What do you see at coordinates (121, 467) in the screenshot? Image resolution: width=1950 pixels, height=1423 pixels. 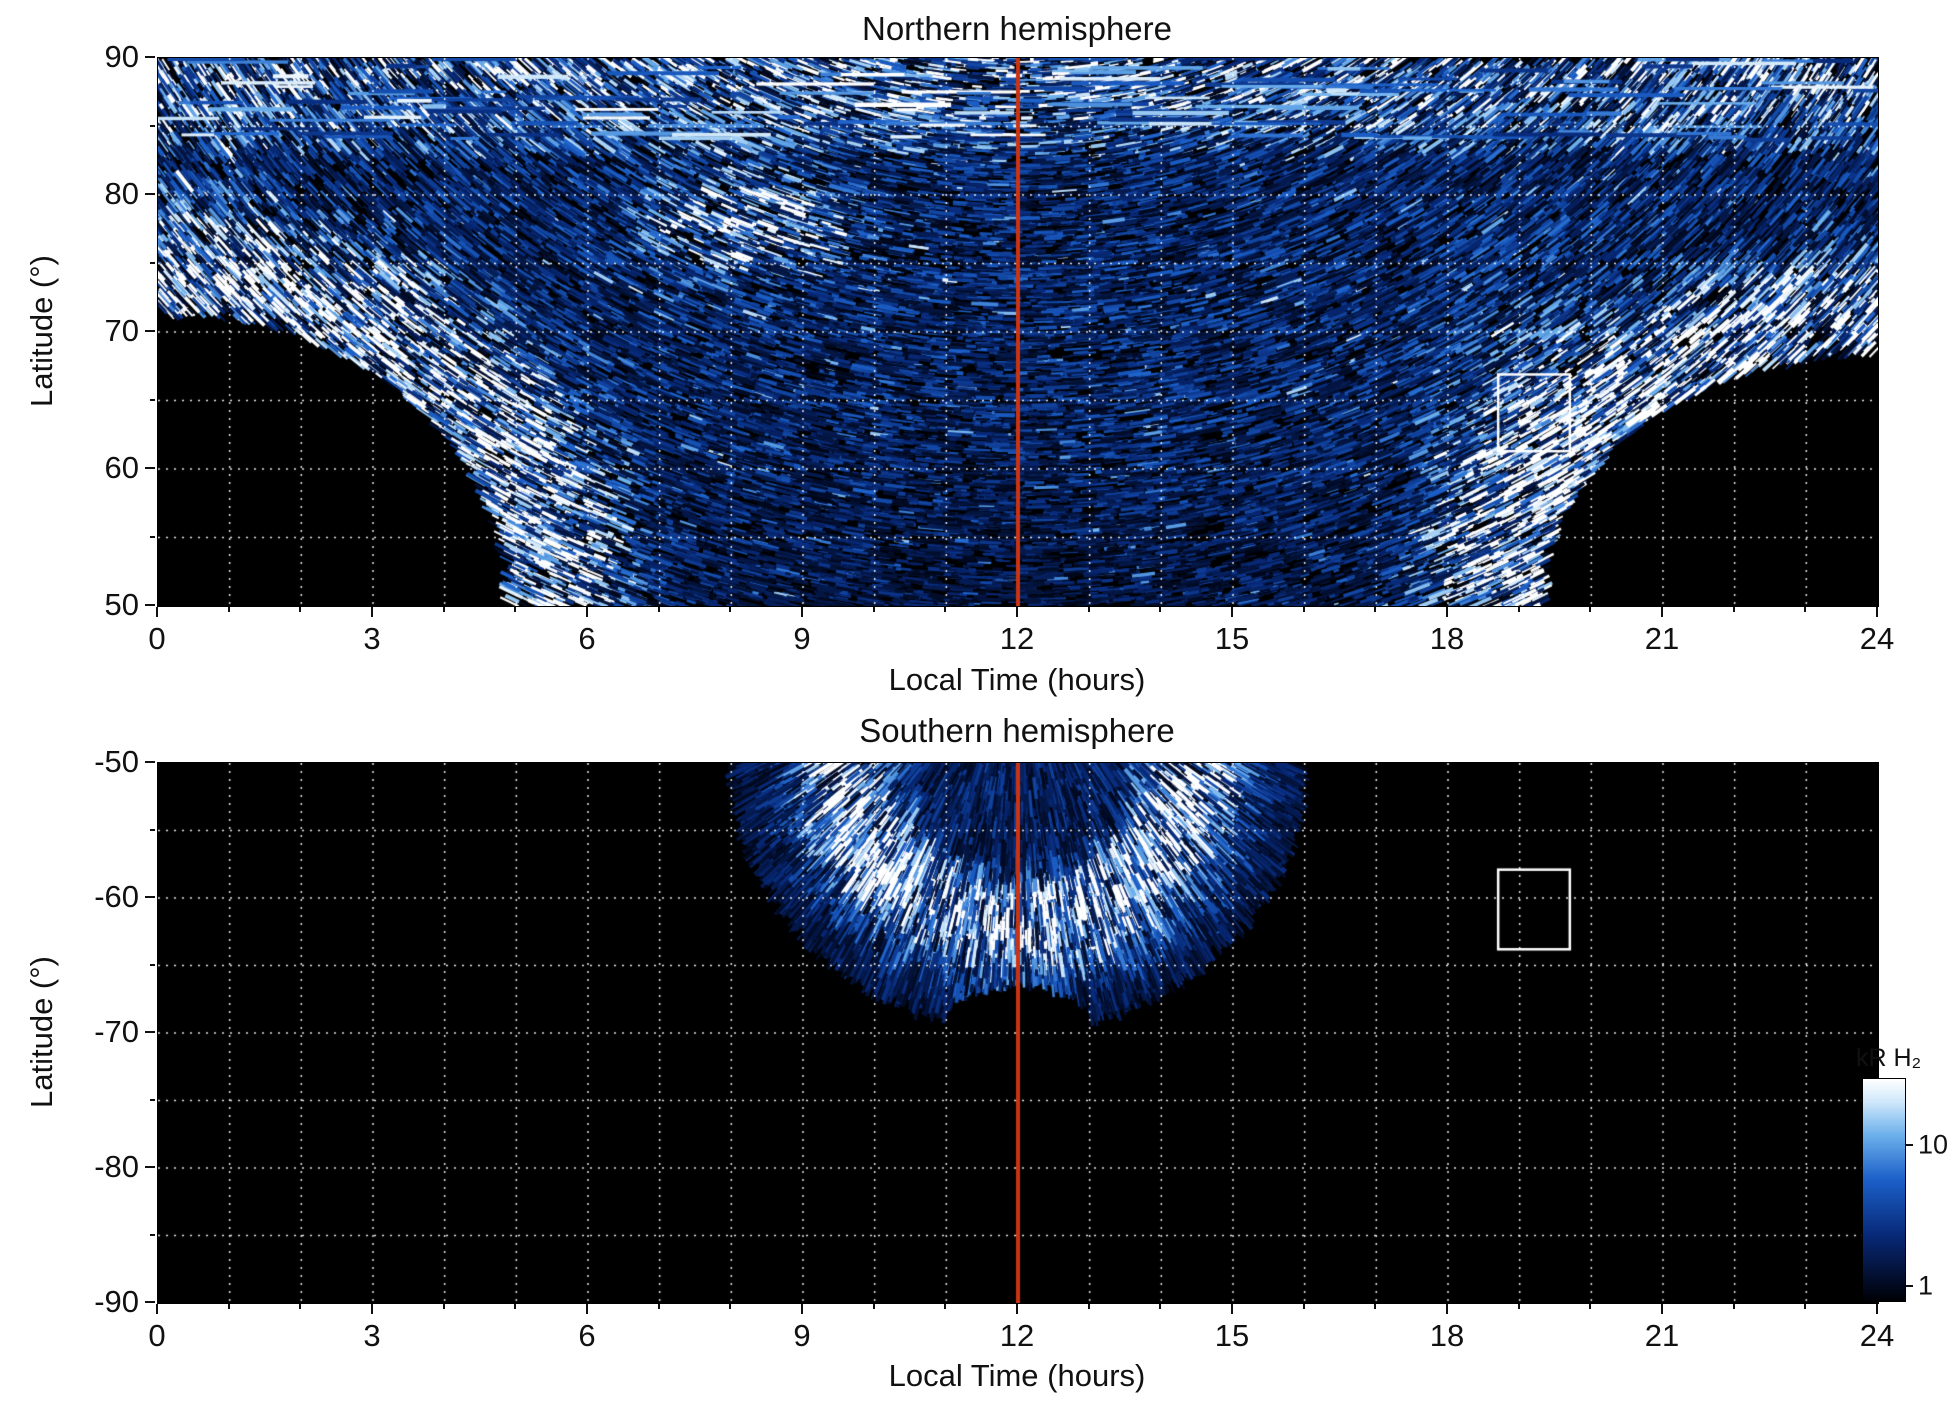 I see `y-tick-label: 60` at bounding box center [121, 467].